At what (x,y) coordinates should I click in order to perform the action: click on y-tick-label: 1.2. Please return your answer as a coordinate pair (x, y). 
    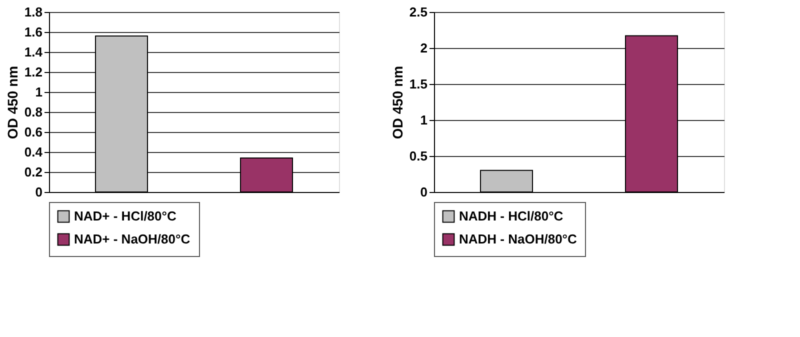
    Looking at the image, I should click on (33, 72).